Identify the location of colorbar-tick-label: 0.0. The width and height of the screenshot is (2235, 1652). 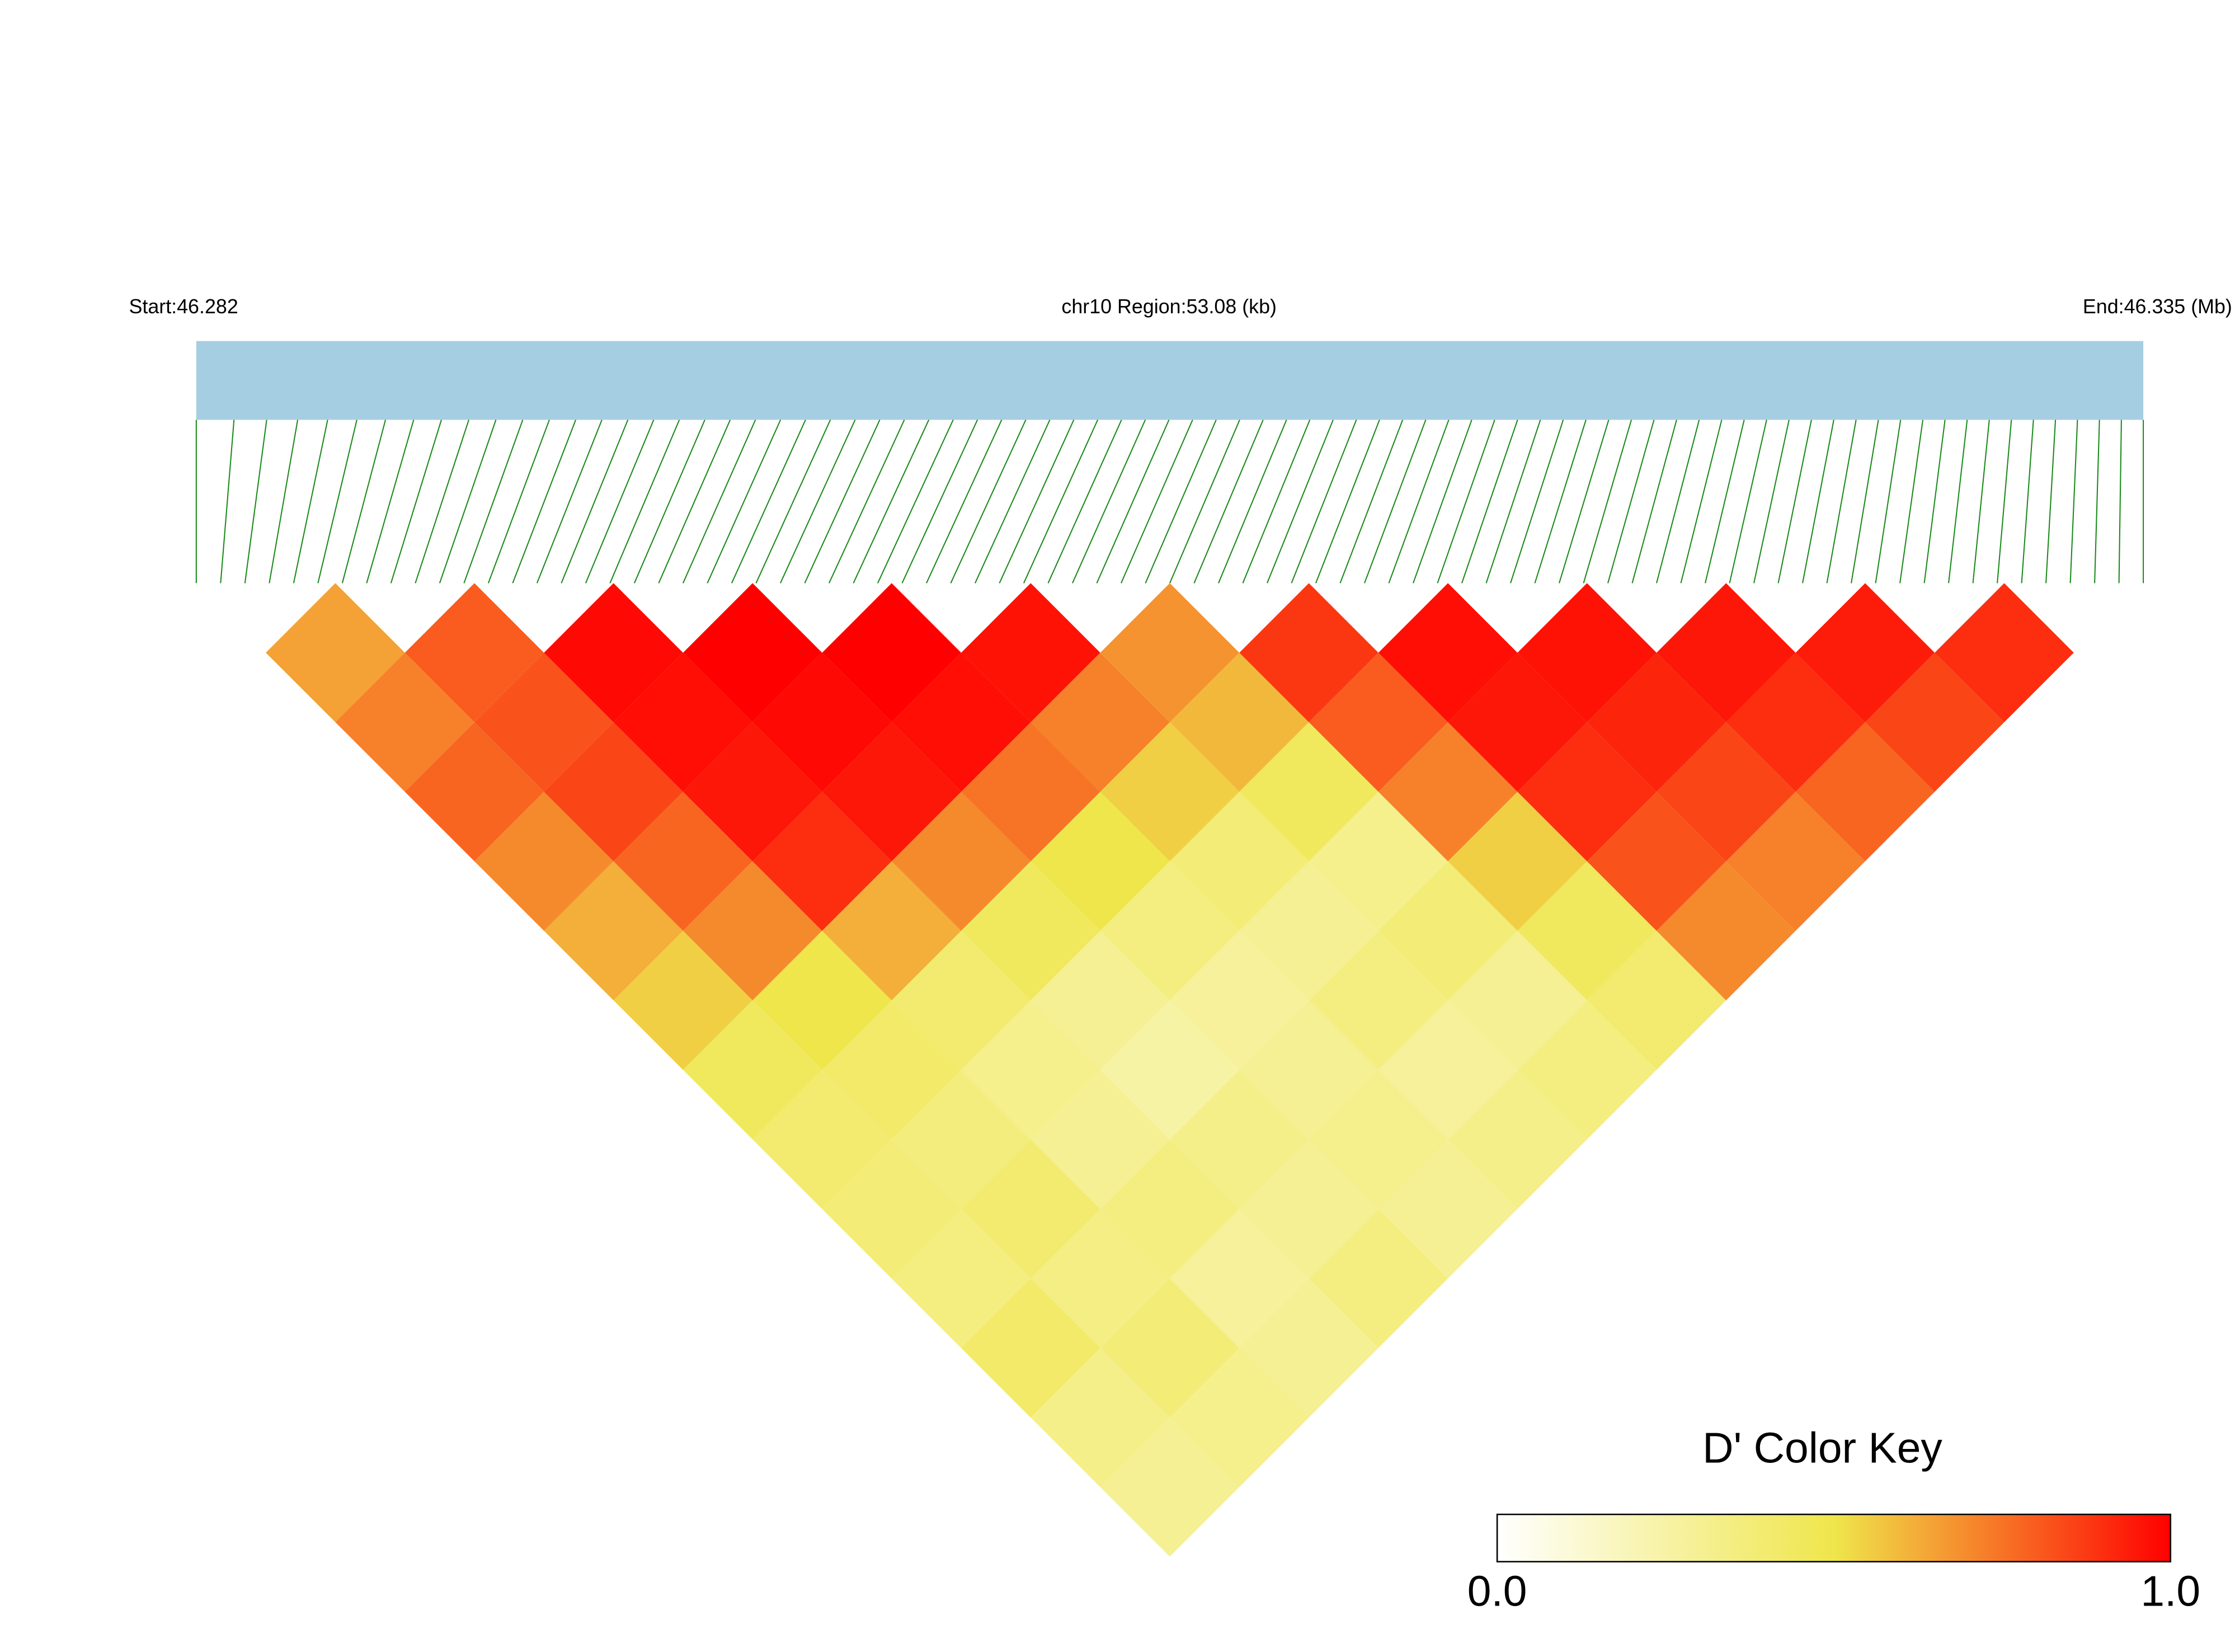
(1497, 1592).